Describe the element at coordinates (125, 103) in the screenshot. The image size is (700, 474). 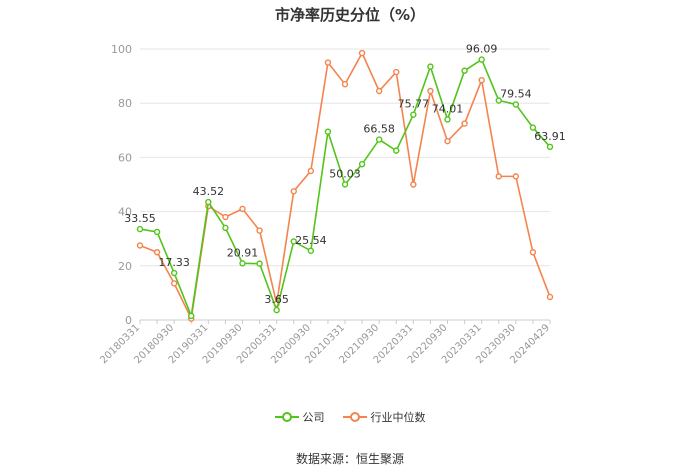
I see `y-tick-label: 80` at that location.